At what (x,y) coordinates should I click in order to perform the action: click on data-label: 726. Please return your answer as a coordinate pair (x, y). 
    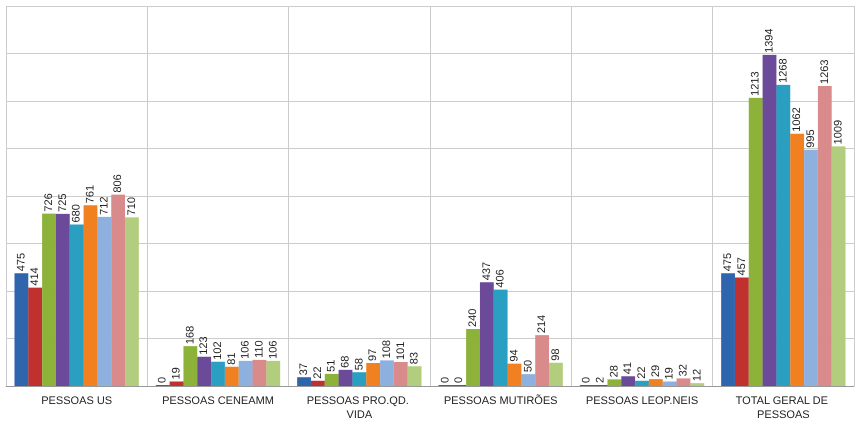
    Looking at the image, I should click on (49, 202).